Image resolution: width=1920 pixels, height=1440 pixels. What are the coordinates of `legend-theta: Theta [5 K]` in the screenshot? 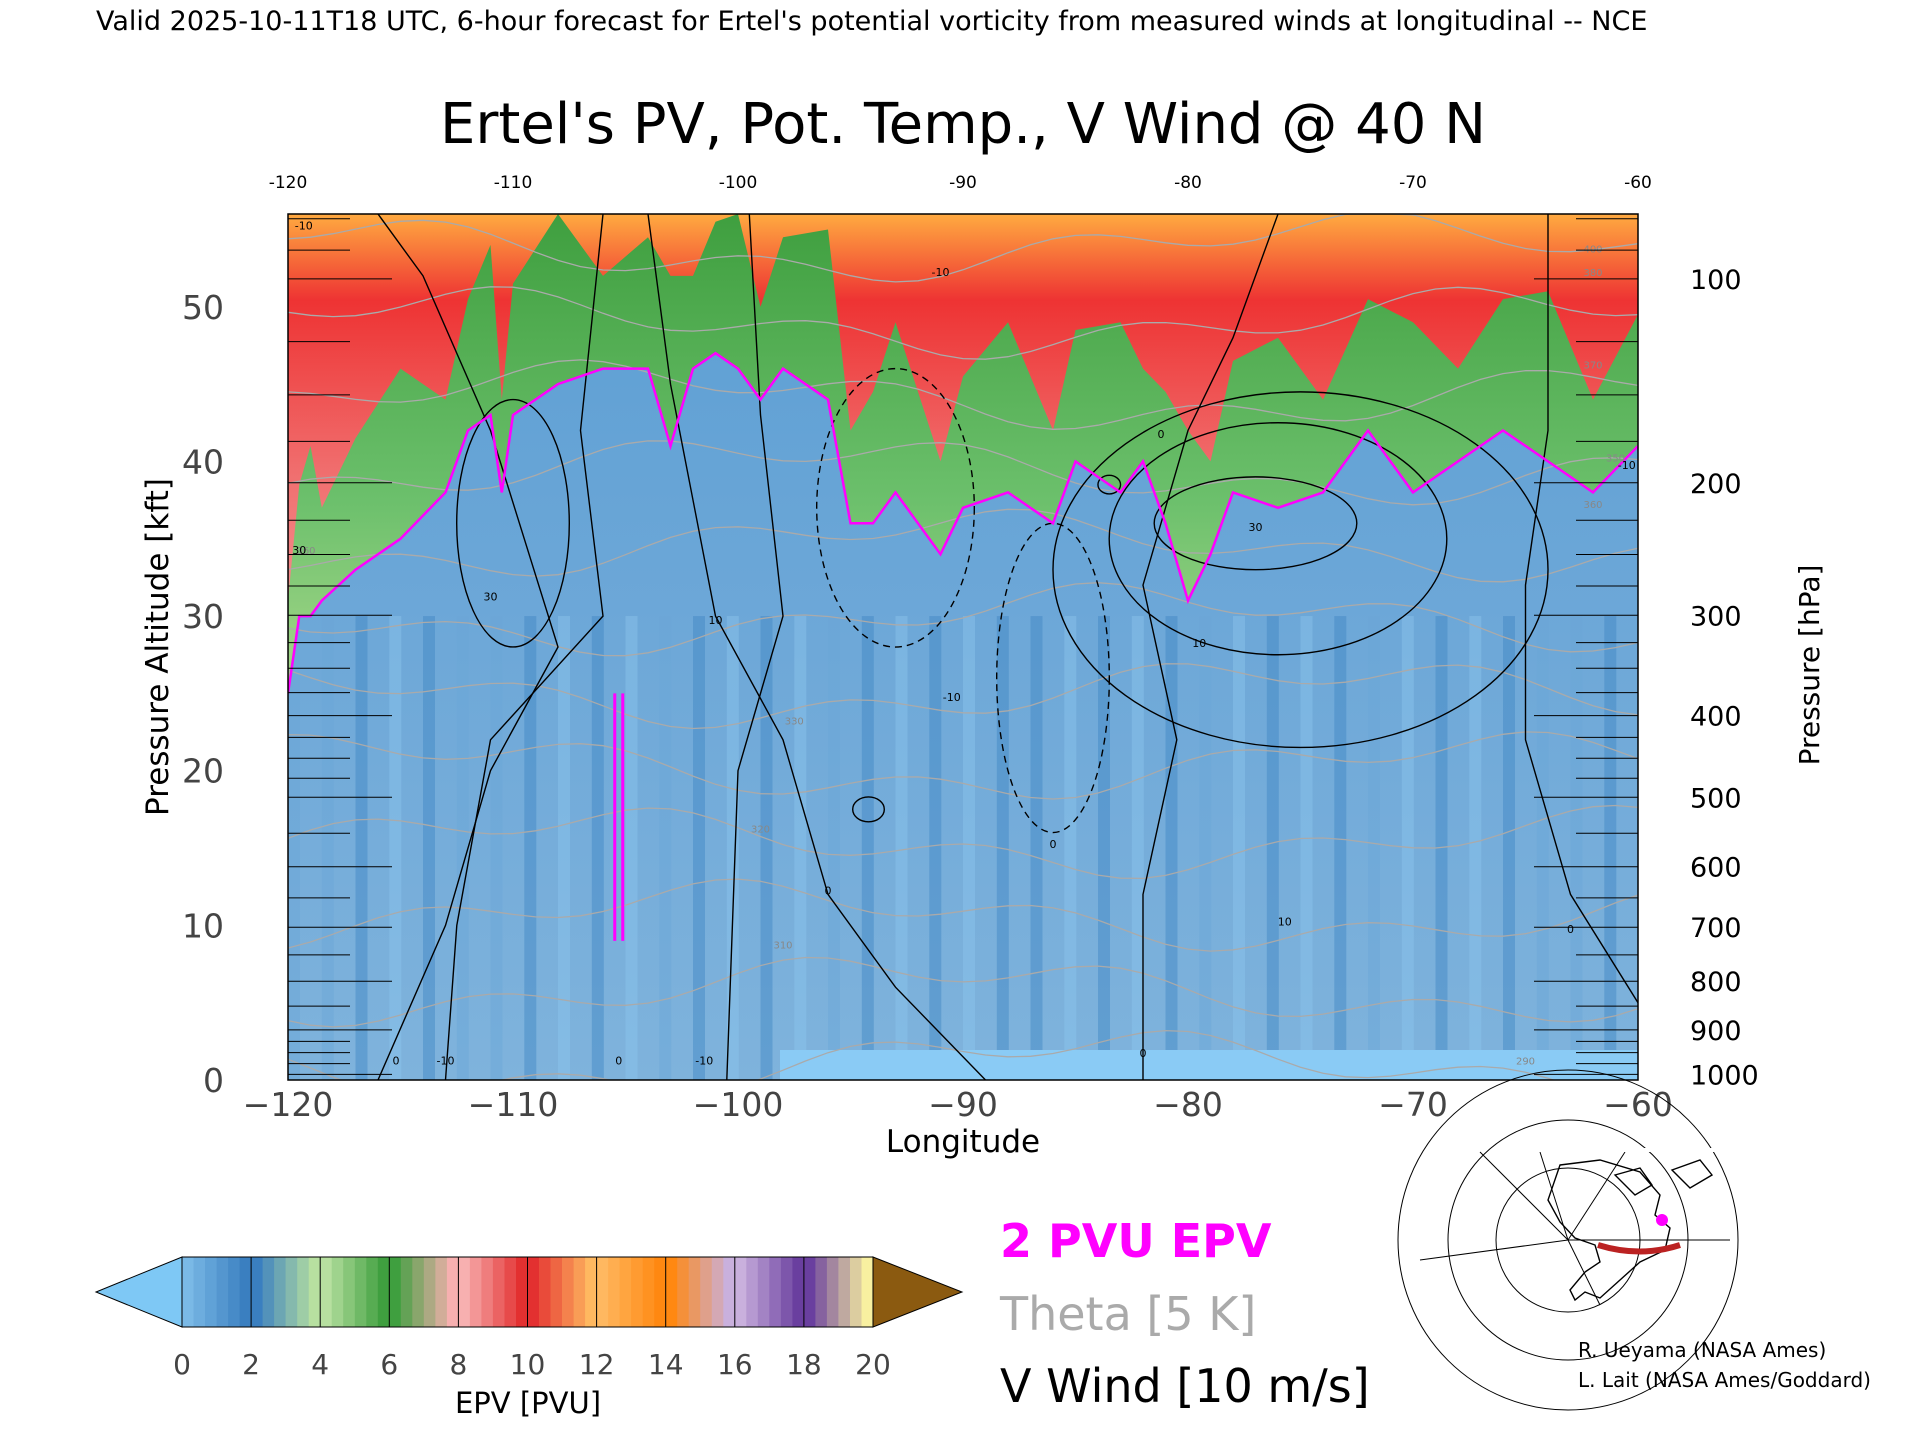 It's located at (1127, 1314).